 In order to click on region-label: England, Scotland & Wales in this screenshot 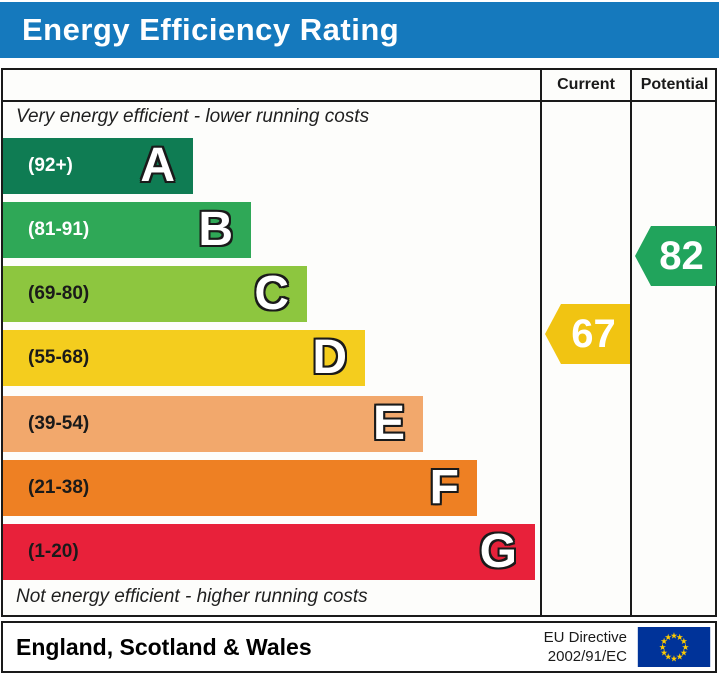, I will do `click(164, 646)`.